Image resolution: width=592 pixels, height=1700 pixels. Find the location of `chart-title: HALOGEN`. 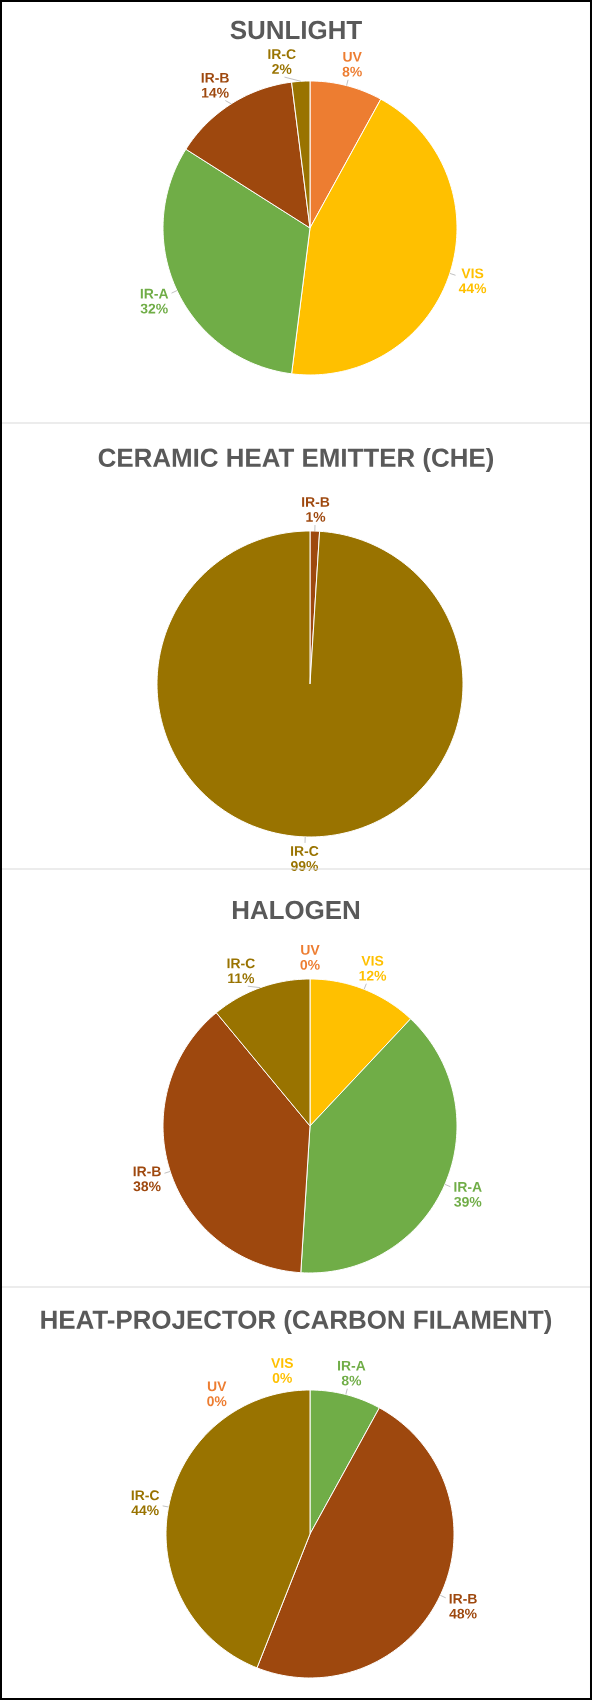

chart-title: HALOGEN is located at coordinates (296, 910).